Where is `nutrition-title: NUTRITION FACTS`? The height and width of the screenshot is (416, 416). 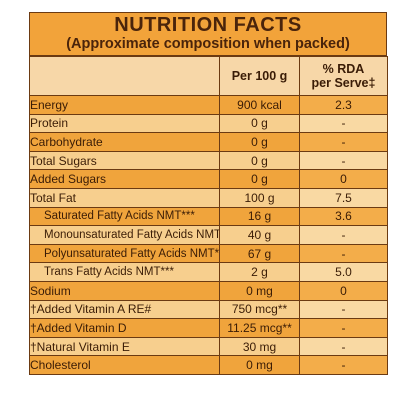 nutrition-title: NUTRITION FACTS is located at coordinates (208, 25).